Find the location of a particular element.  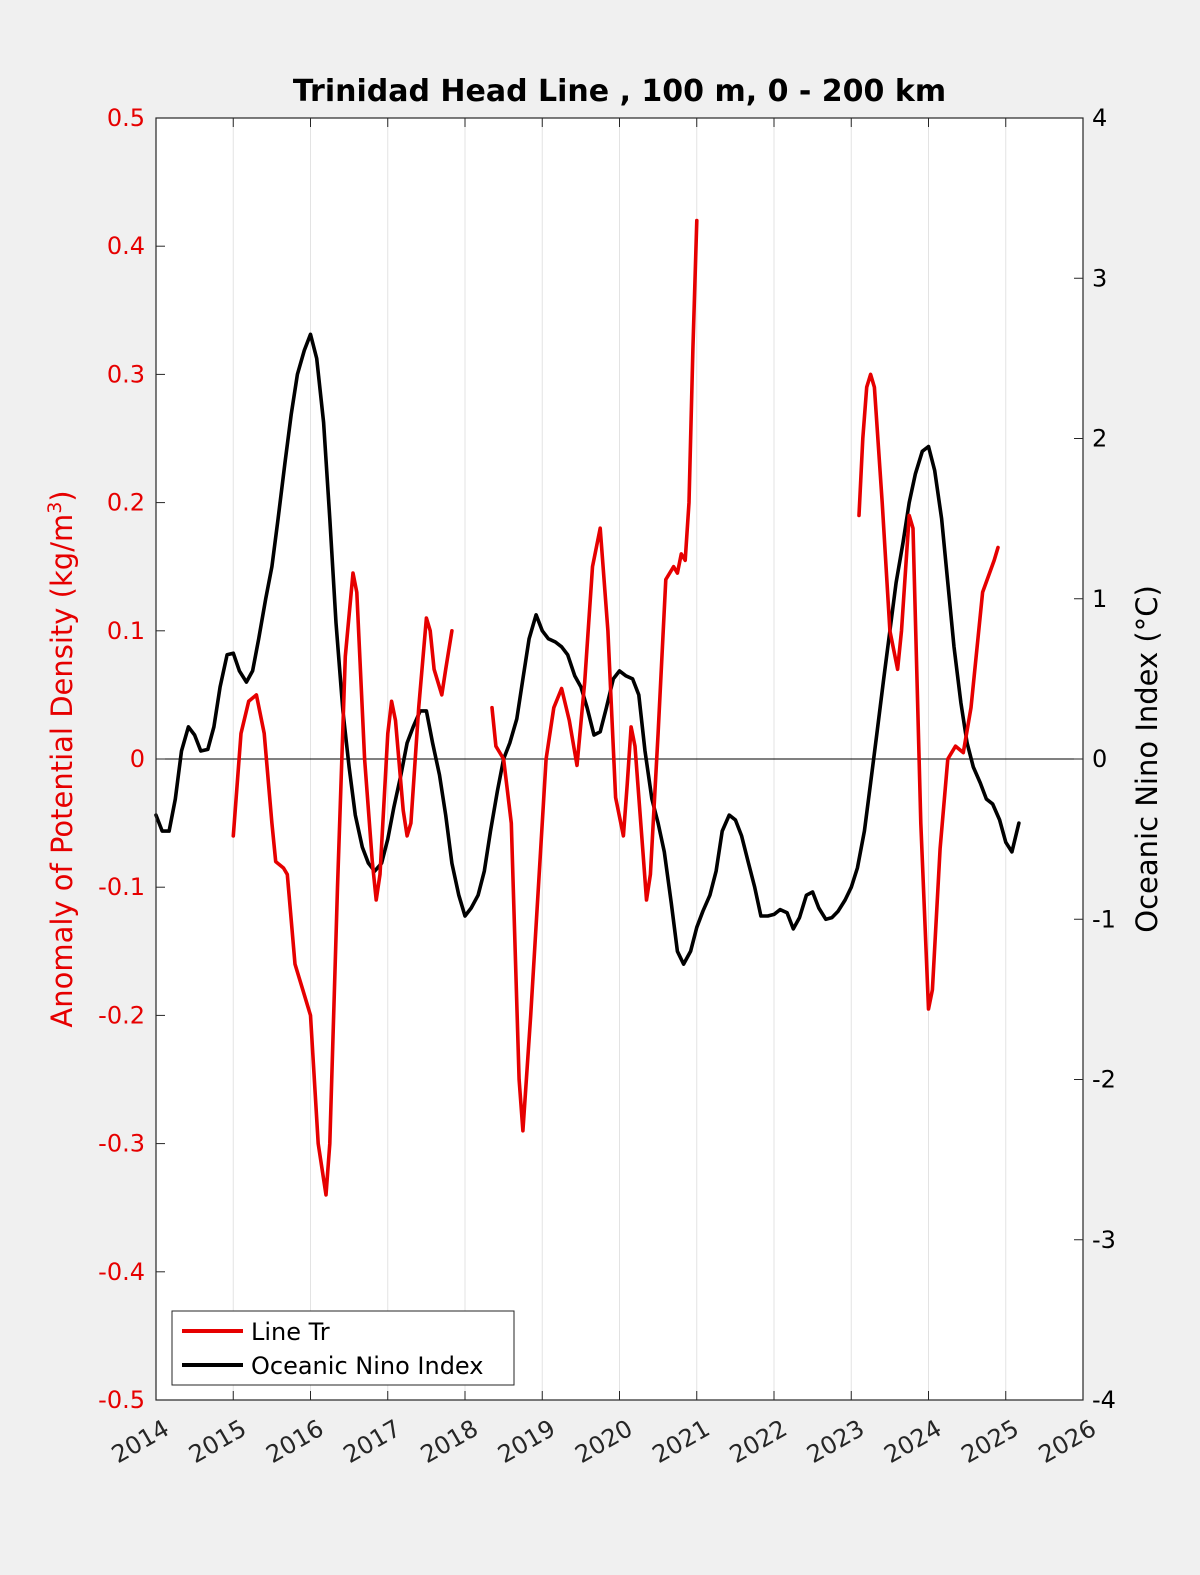

right-tick-label: 4 is located at coordinates (1099, 118).